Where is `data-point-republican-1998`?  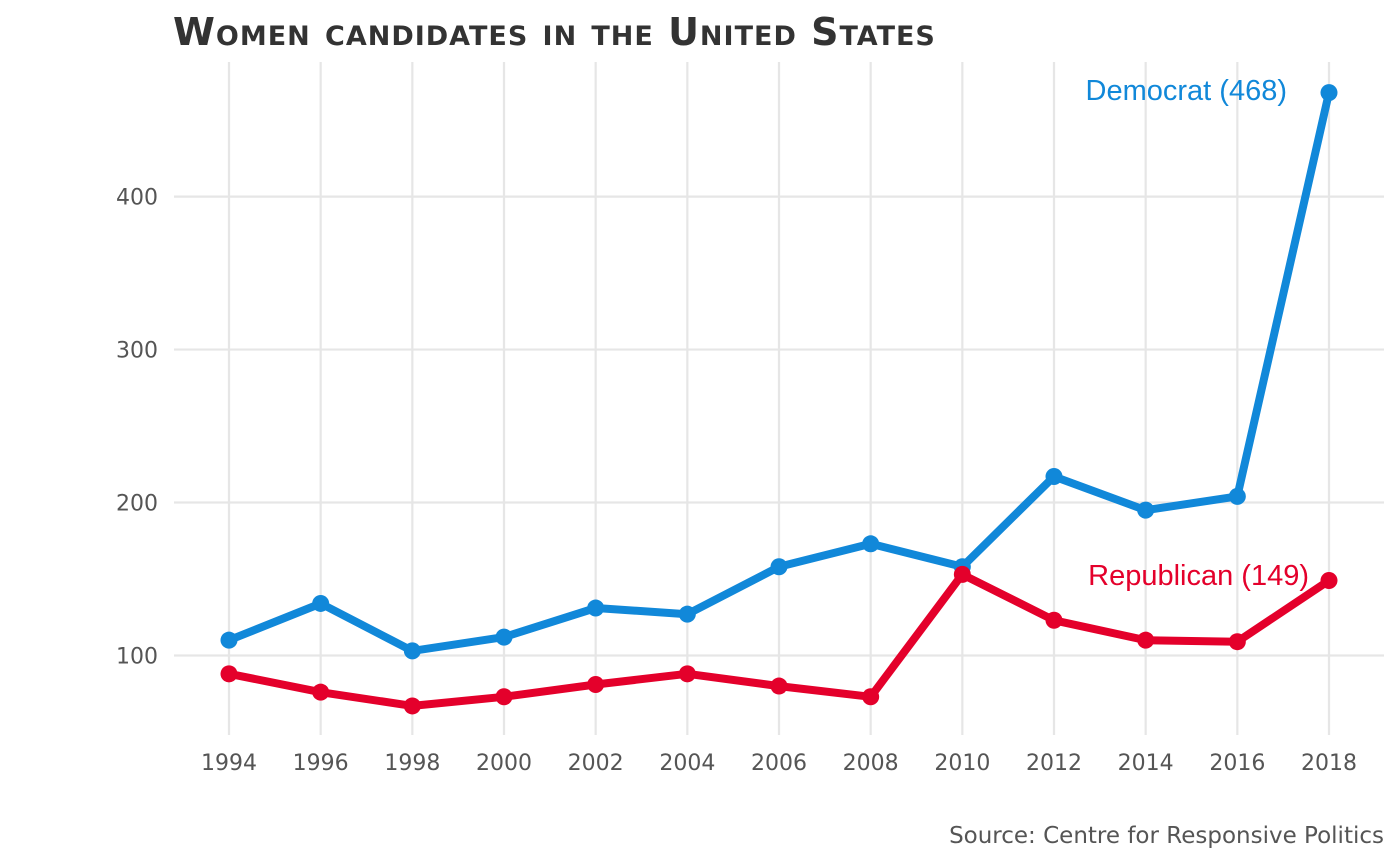
data-point-republican-1998 is located at coordinates (412, 706).